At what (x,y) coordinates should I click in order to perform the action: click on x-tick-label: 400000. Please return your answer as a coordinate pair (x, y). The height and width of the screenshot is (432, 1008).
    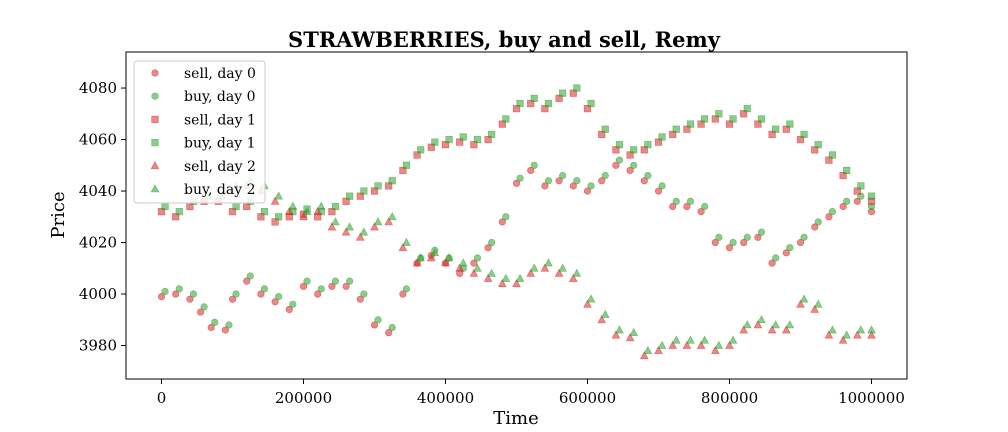
    Looking at the image, I should click on (445, 398).